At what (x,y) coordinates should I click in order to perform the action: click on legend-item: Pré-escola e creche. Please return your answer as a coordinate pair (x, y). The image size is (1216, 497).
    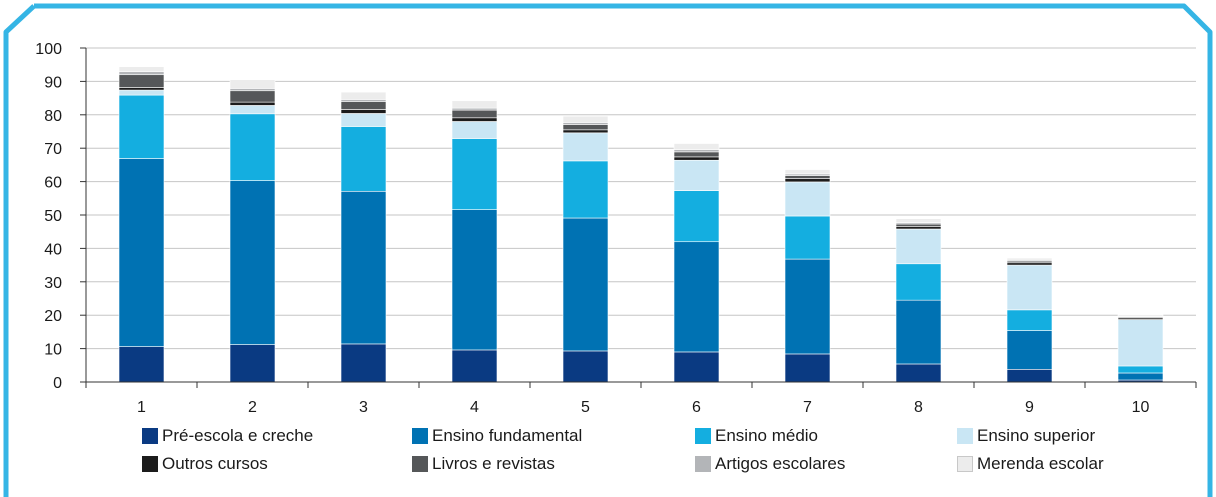
    Looking at the image, I should click on (227, 436).